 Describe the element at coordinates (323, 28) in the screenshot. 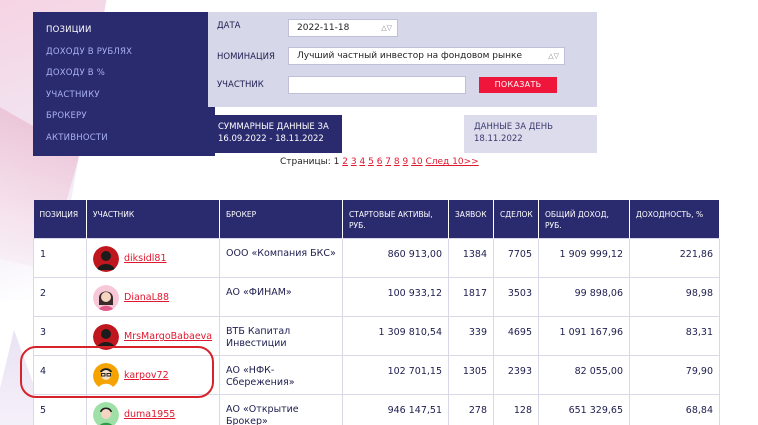

I see `date-value: 2022-11-18` at that location.